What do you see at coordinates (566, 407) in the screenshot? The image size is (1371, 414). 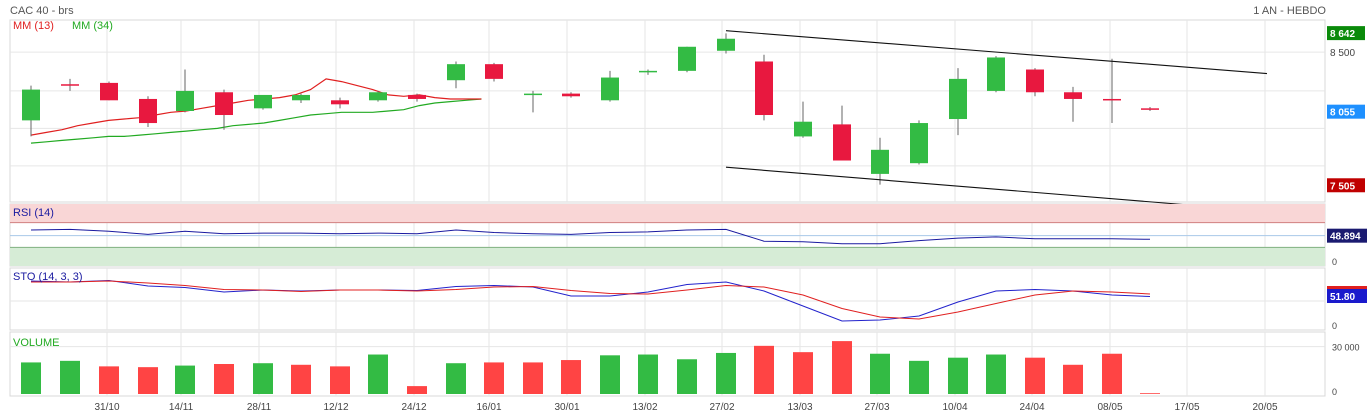 I see `x-tick-label: 30/01` at bounding box center [566, 407].